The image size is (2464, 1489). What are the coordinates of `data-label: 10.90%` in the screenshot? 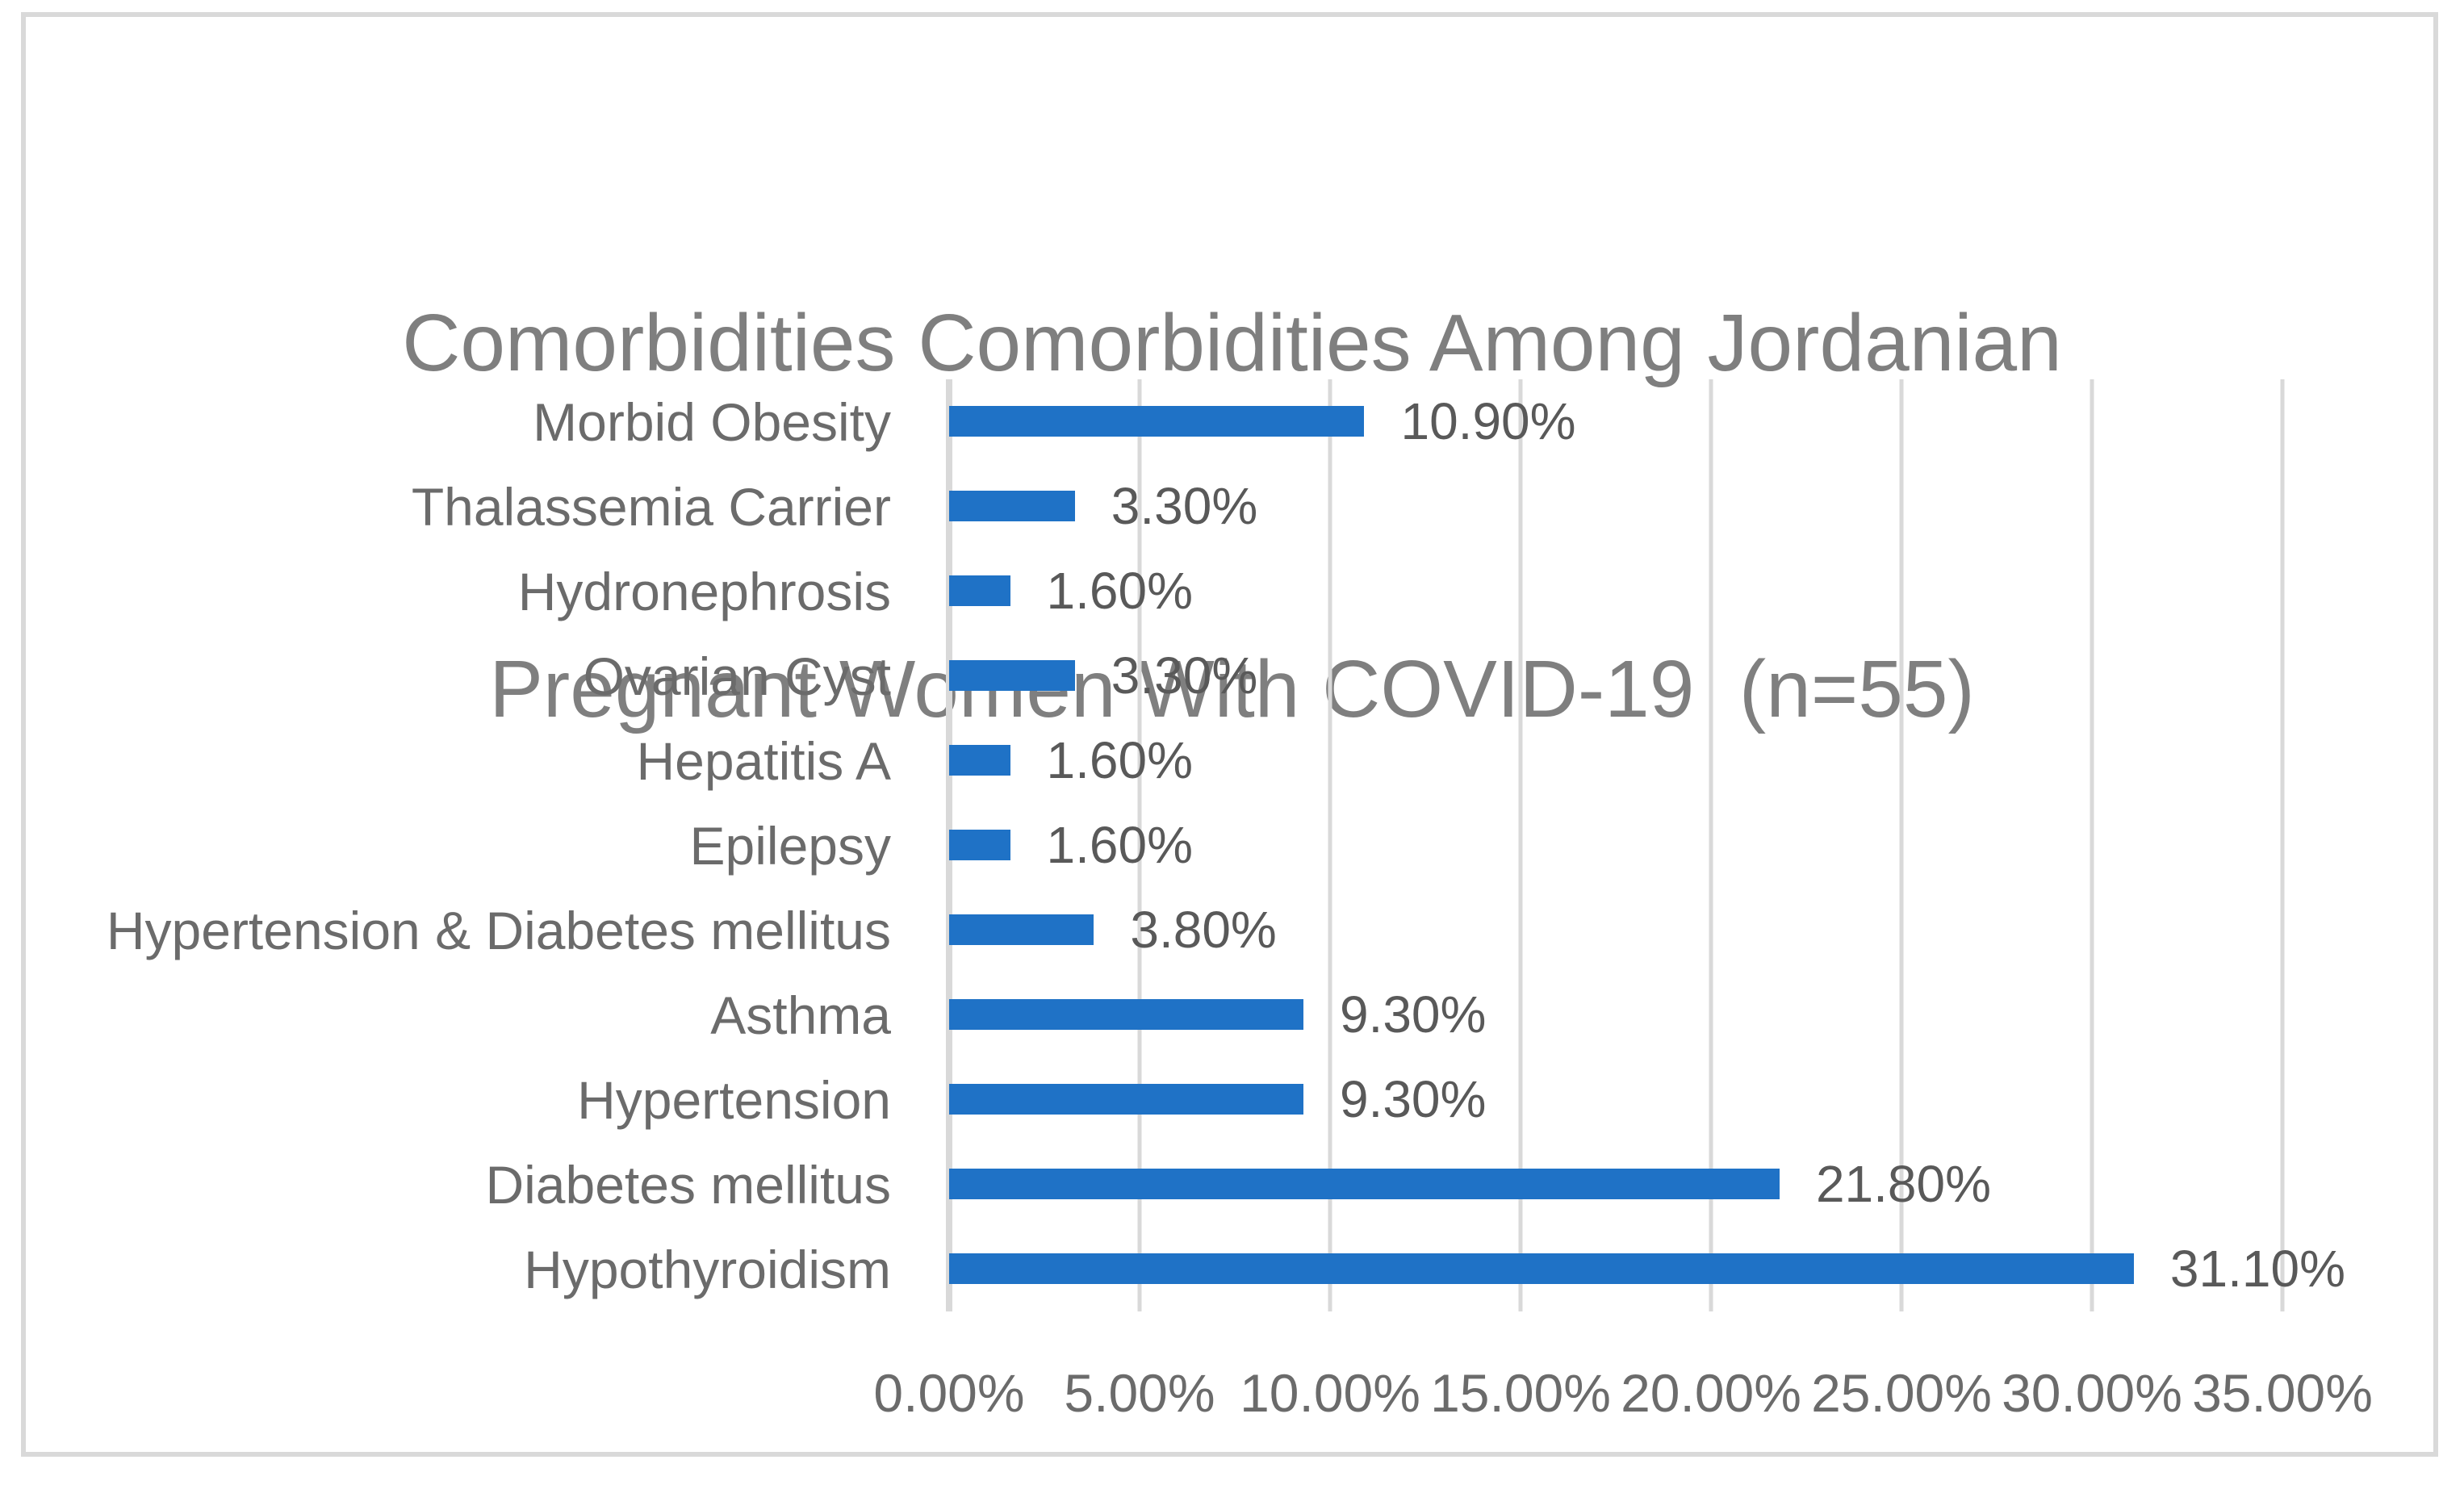 It's located at (1488, 421).